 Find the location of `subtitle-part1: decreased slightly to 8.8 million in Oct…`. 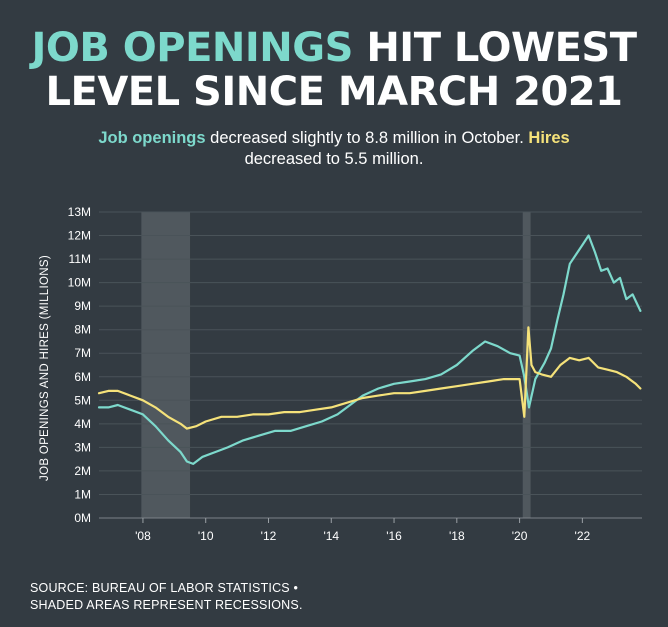

subtitle-part1: decreased slightly to 8.8 million in Oct… is located at coordinates (367, 138).